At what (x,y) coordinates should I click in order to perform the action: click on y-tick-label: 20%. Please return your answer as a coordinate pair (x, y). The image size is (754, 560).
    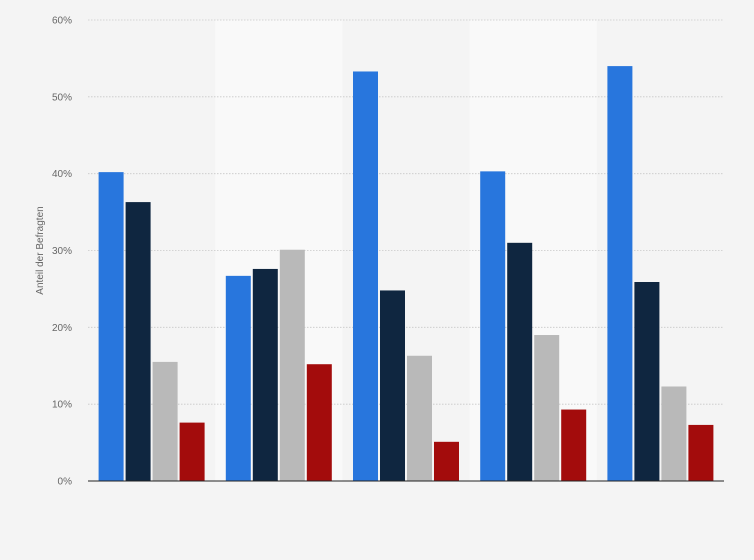
    Looking at the image, I should click on (62, 328).